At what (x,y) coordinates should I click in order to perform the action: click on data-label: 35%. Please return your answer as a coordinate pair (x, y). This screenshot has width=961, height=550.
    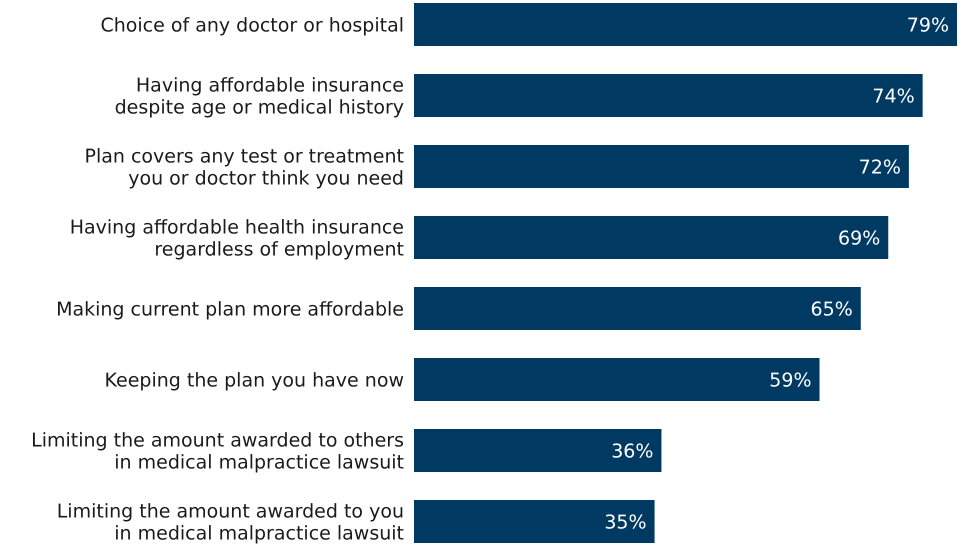
    Looking at the image, I should click on (625, 523).